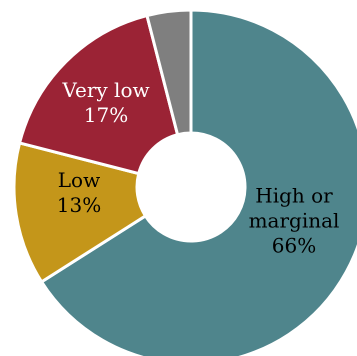 The width and height of the screenshot is (357, 356). I want to click on pie-slice-other, so click(169, 72).